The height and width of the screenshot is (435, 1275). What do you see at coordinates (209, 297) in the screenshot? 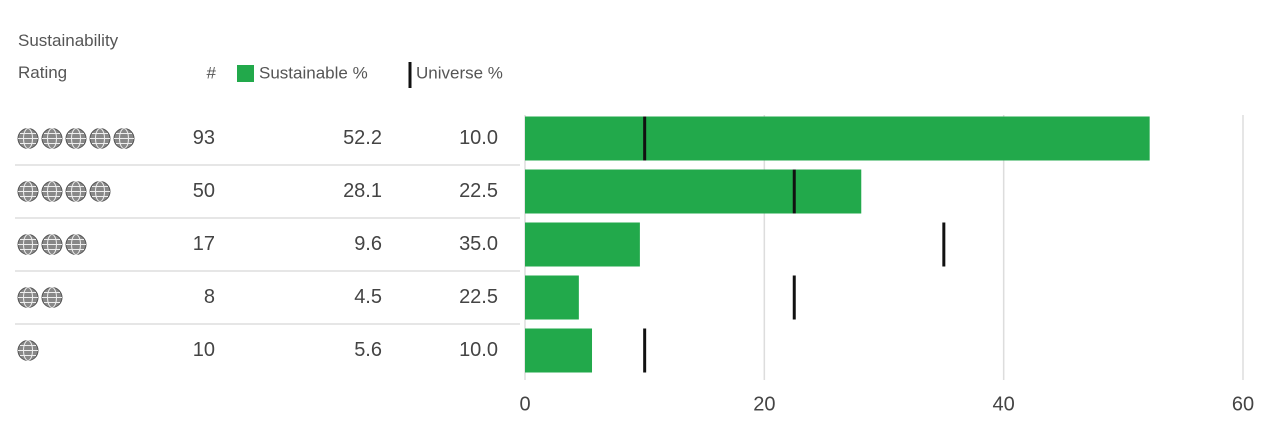
I see `count: 8` at bounding box center [209, 297].